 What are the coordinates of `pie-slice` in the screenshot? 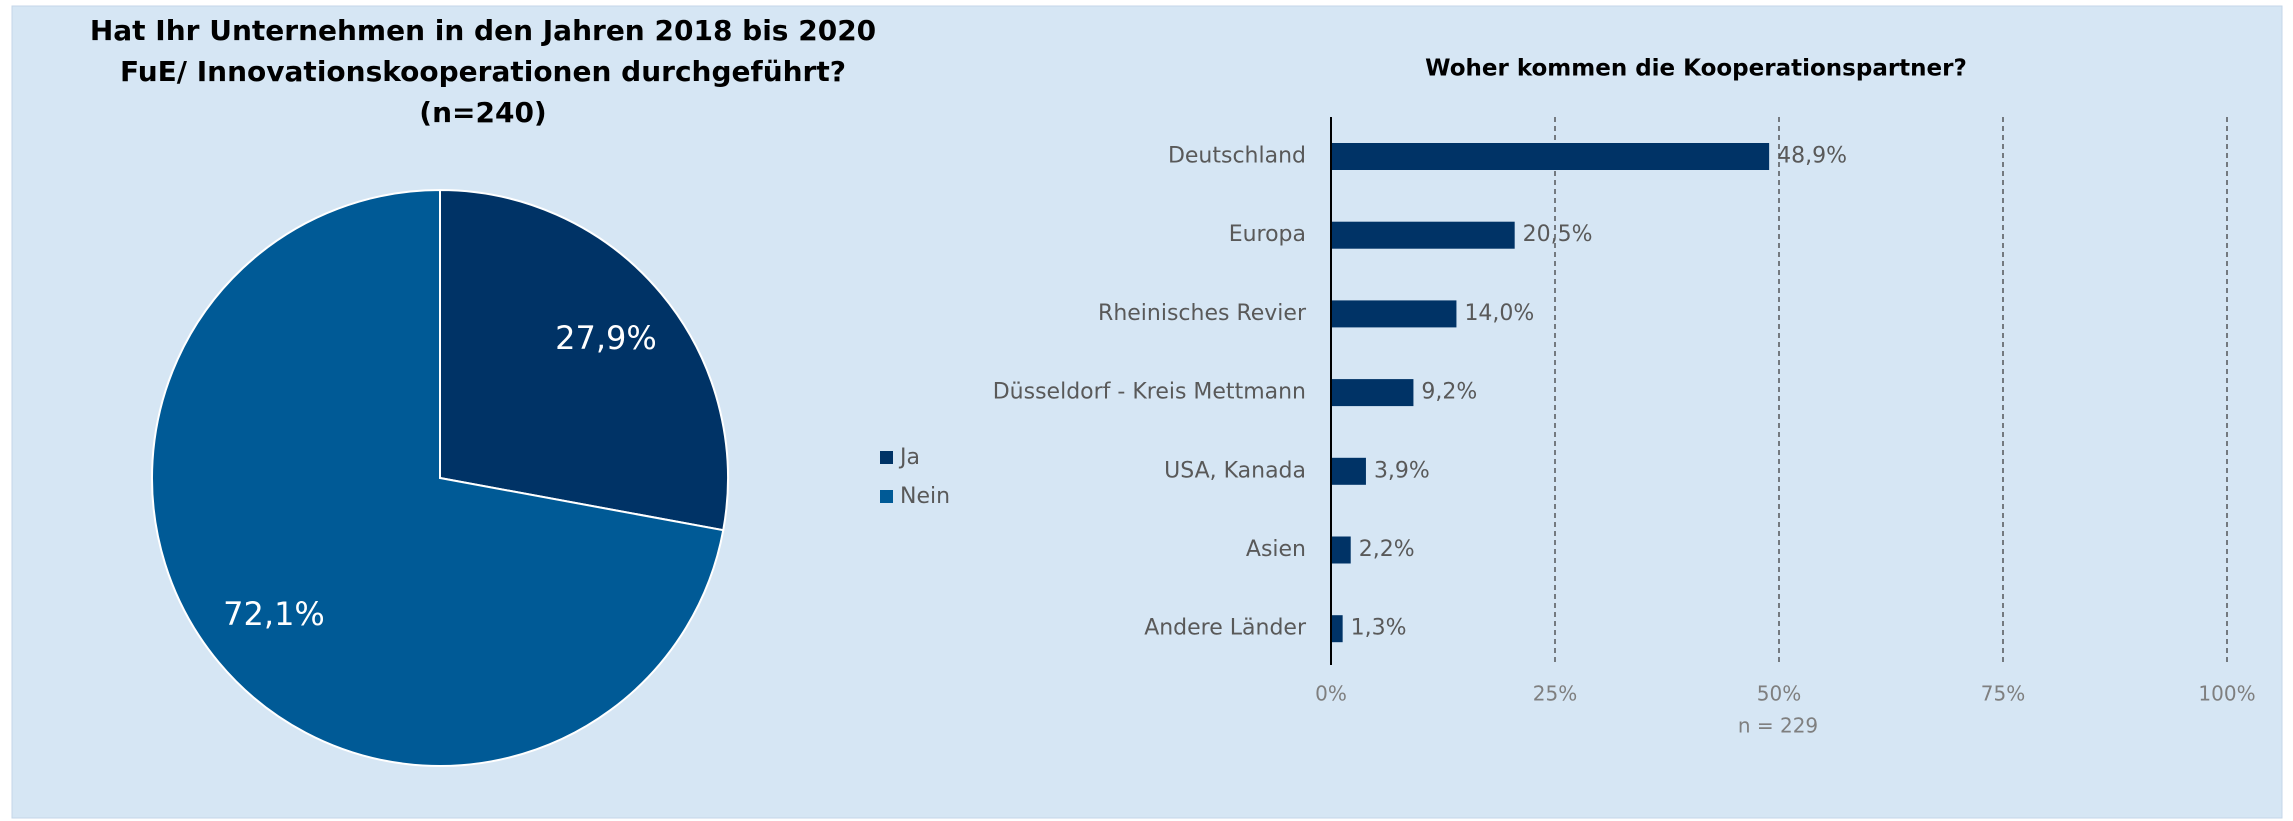 It's located at (584, 360).